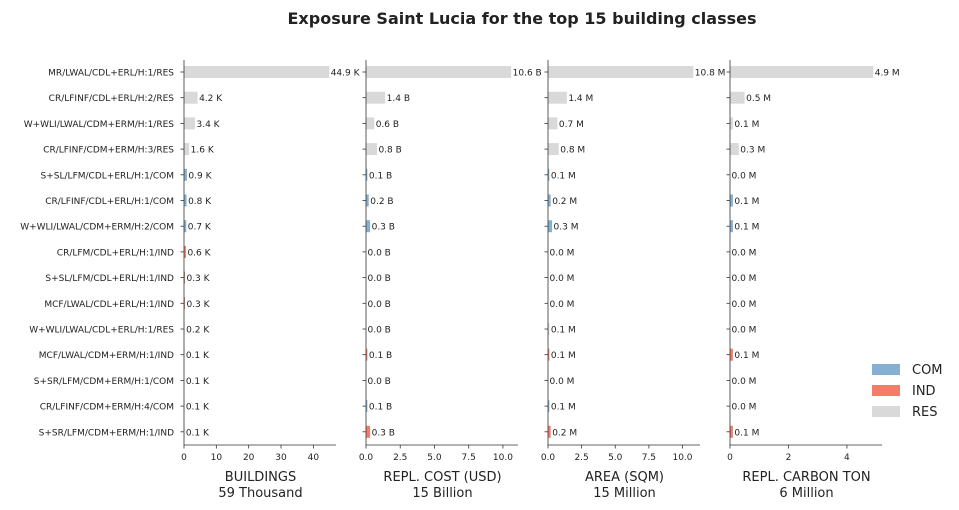 The height and width of the screenshot is (510, 959). Describe the element at coordinates (398, 99) in the screenshot. I see `bar-value-label: 1.4 B` at that location.